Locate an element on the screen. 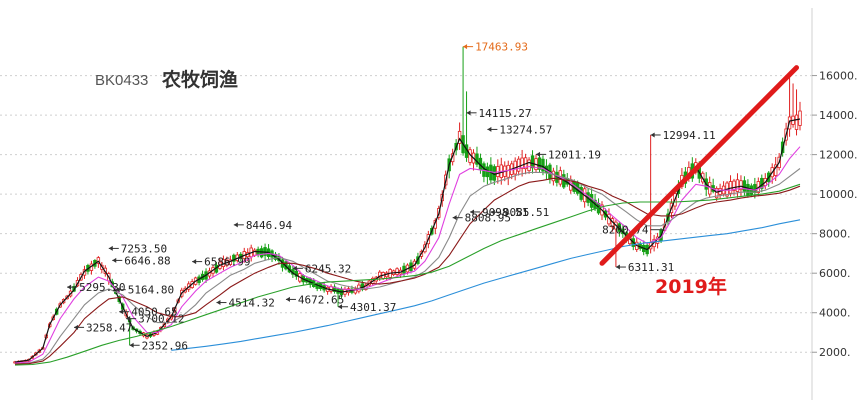 The width and height of the screenshot is (857, 403). price-annotation: 4672.65 is located at coordinates (314, 299).